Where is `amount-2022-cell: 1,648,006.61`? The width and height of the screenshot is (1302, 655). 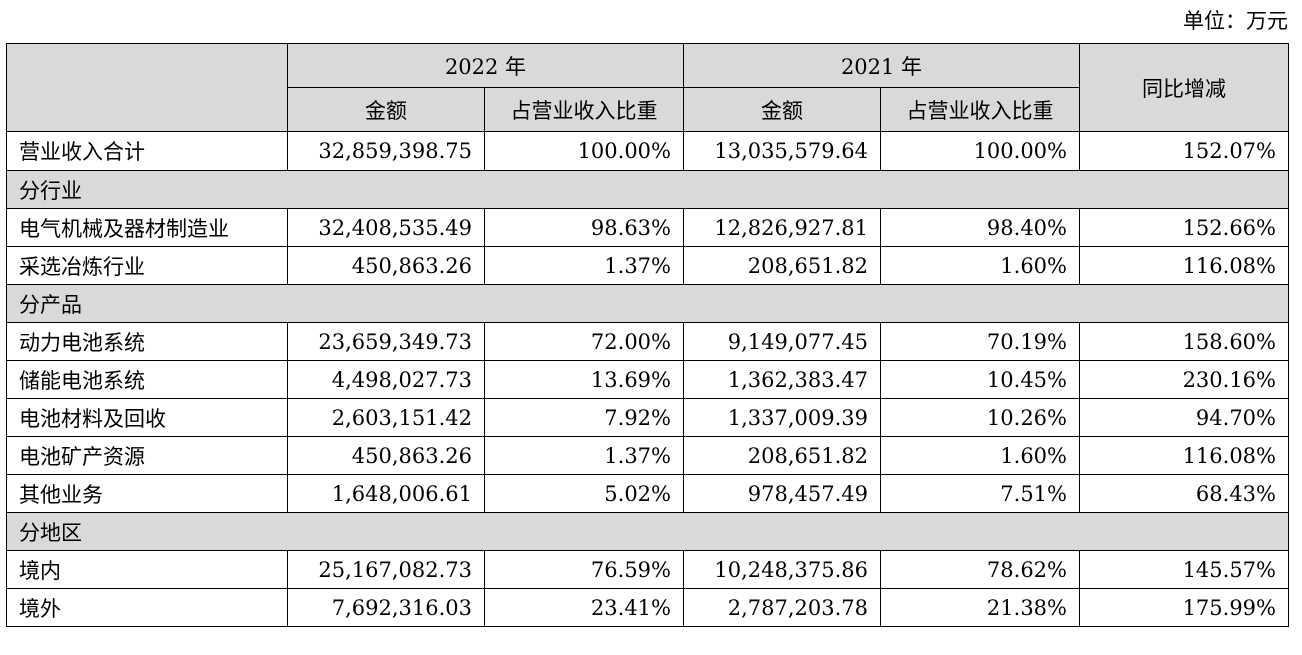 amount-2022-cell: 1,648,006.61 is located at coordinates (386, 493).